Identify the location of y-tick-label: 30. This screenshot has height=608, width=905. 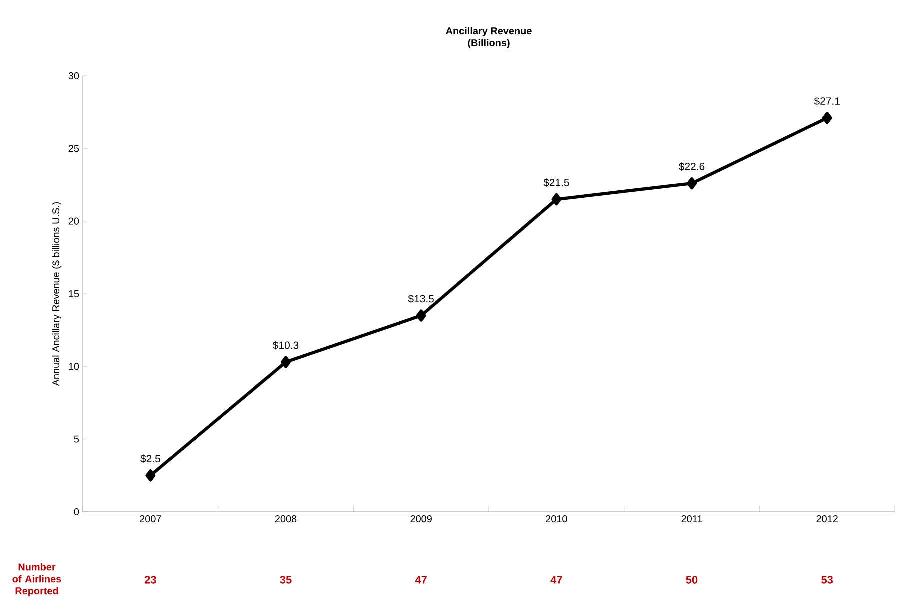
(74, 76).